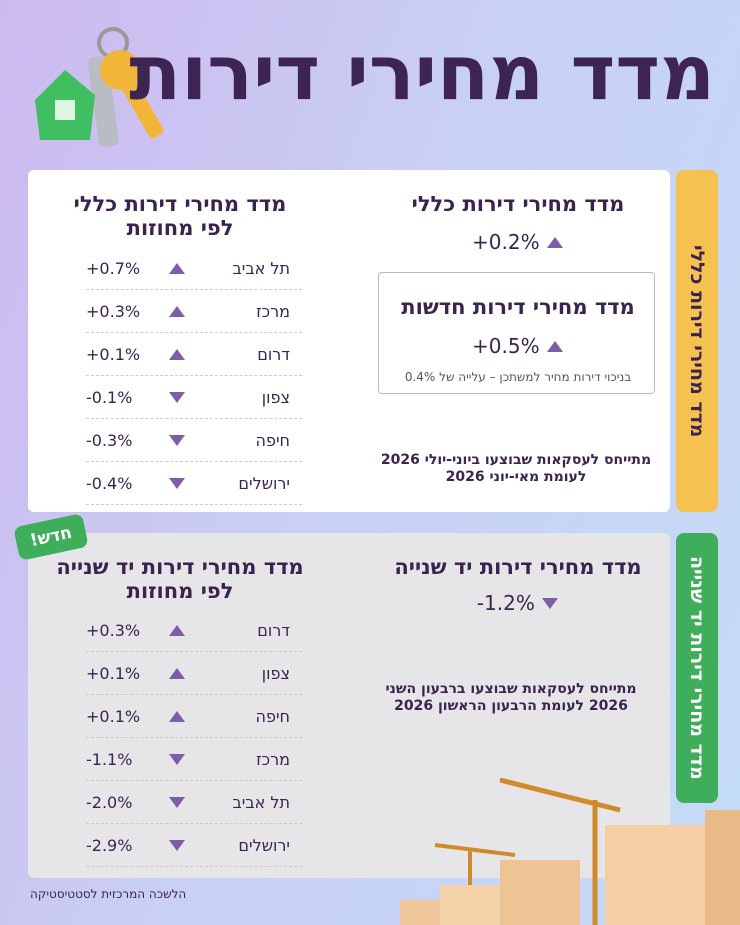 This screenshot has height=925, width=740. I want to click on district-row: ירושלים -2.9%, so click(194, 845).